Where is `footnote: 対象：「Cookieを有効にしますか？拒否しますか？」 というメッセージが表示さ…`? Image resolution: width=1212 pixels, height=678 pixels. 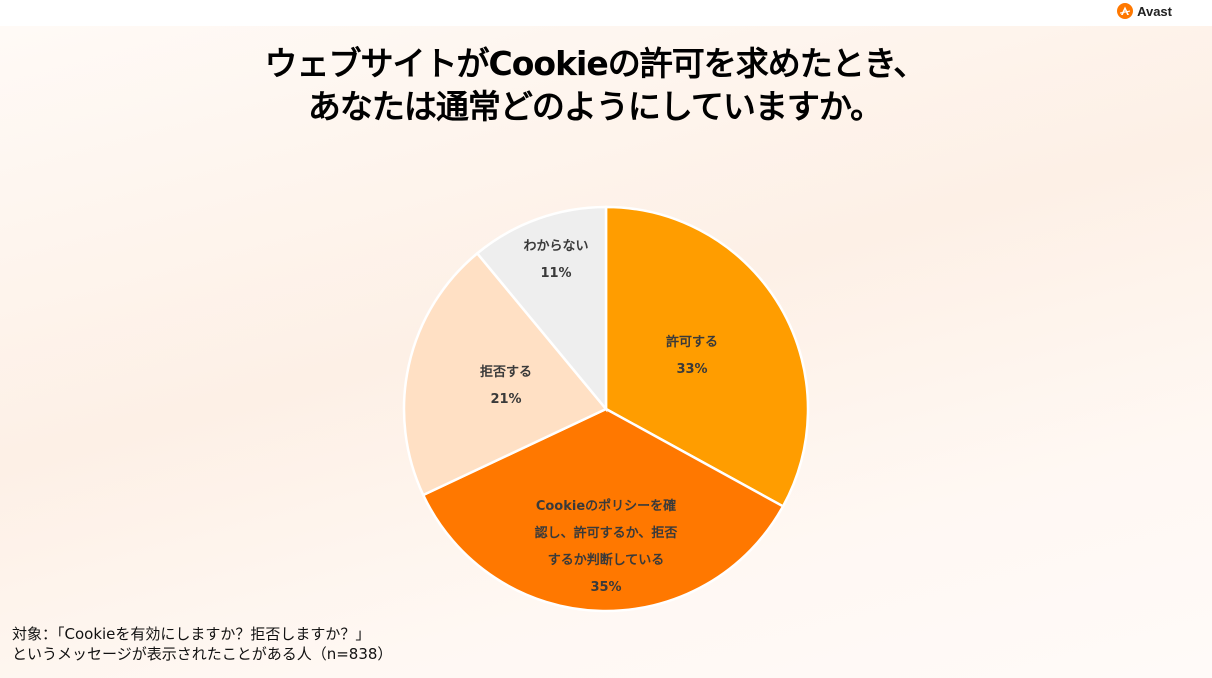
footnote: 対象：「Cookieを有効にしますか？拒否しますか？」 というメッセージが表示さ… is located at coordinates (202, 644).